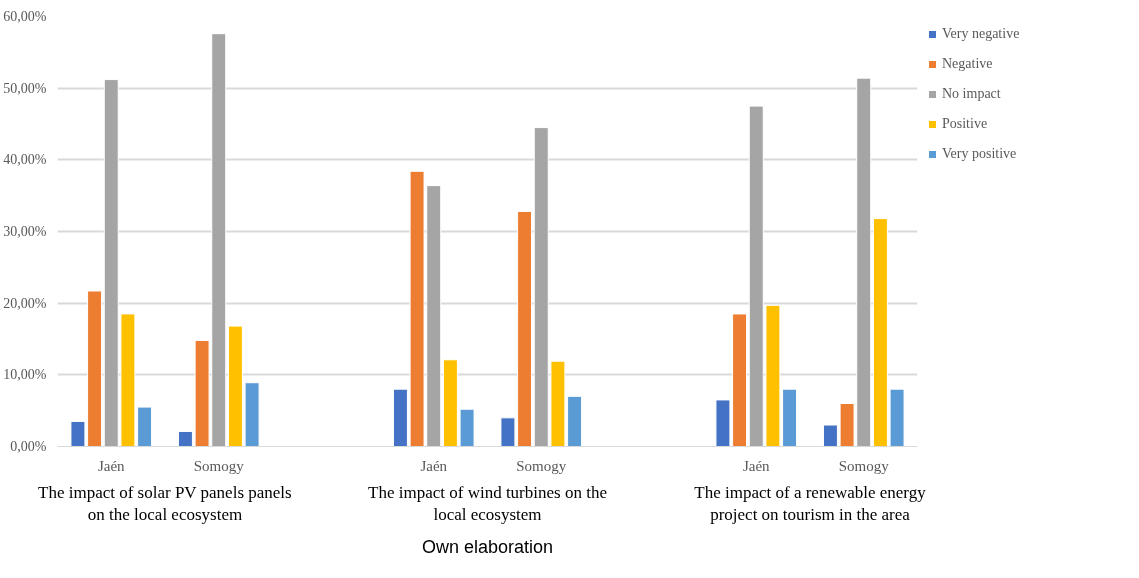 The width and height of the screenshot is (1139, 578). What do you see at coordinates (971, 94) in the screenshot?
I see `legend-label: No impact` at bounding box center [971, 94].